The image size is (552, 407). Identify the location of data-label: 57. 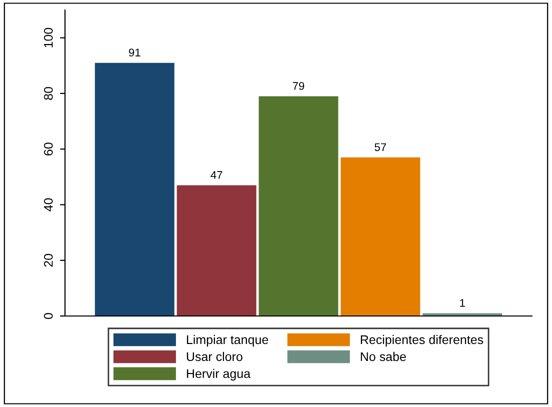
(380, 147).